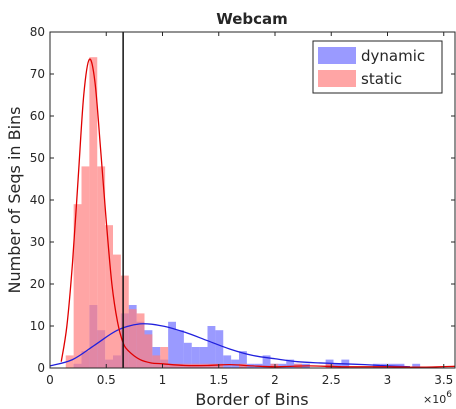 This screenshot has height=409, width=456. I want to click on x-tick-label: 1.5, so click(218, 380).